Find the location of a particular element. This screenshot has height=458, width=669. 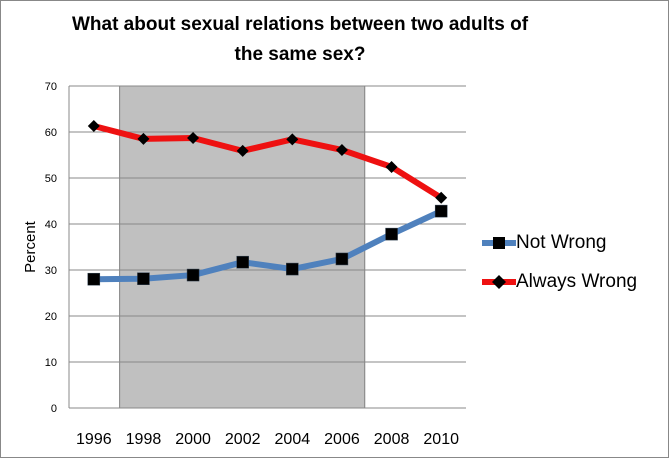

series-line-not-wrong is located at coordinates (268, 245).